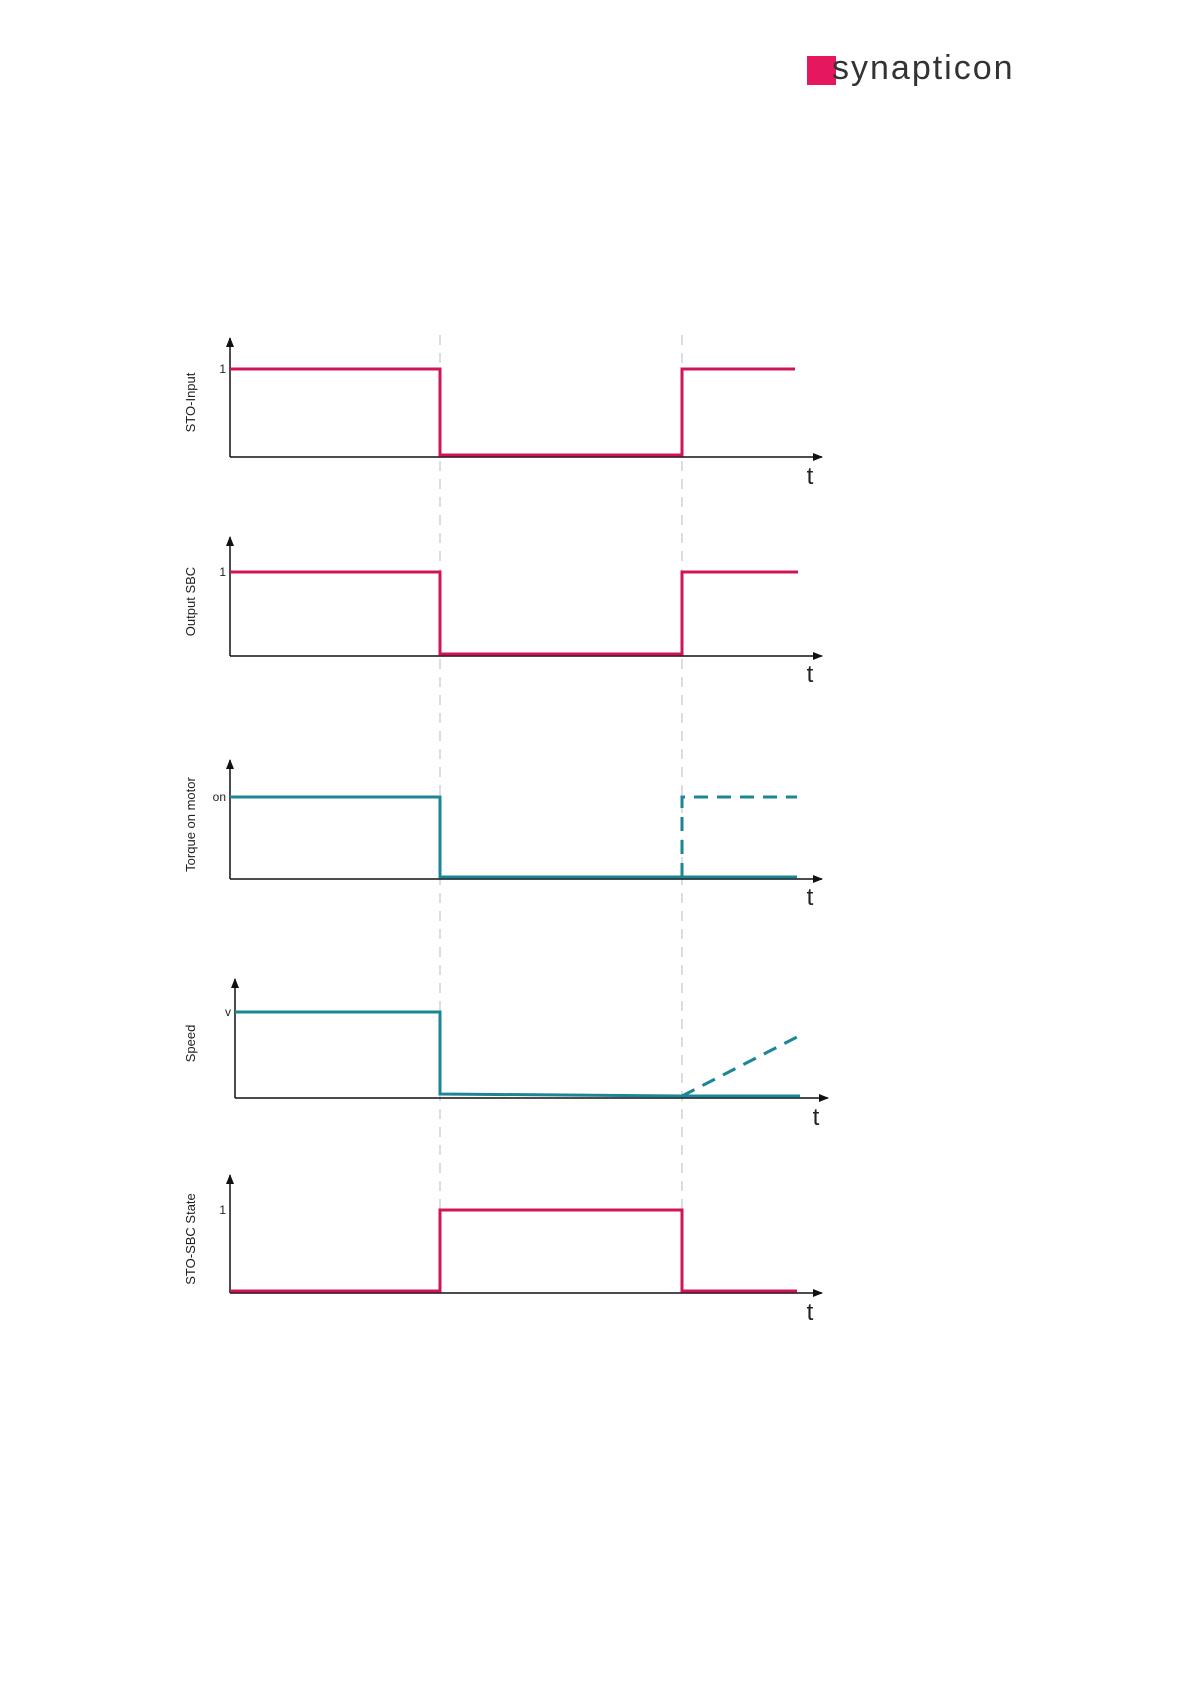 The height and width of the screenshot is (1684, 1190). Describe the element at coordinates (190, 601) in the screenshot. I see `y-label: Output SBC` at that location.